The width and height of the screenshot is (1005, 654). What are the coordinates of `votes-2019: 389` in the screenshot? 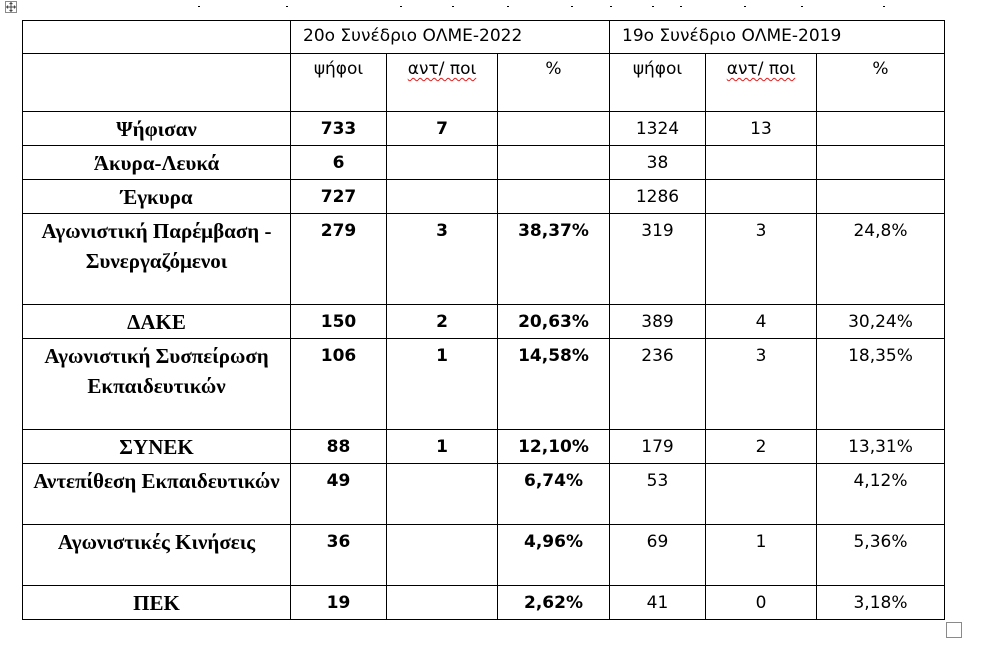 It's located at (657, 321).